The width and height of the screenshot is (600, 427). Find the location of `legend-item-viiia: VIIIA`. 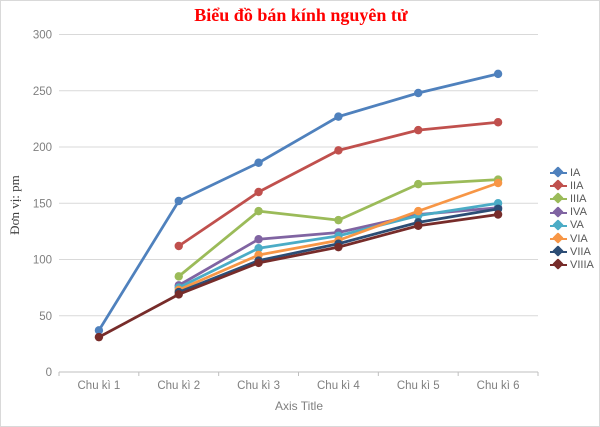

legend-item-viiia: VIIIA is located at coordinates (574, 264).